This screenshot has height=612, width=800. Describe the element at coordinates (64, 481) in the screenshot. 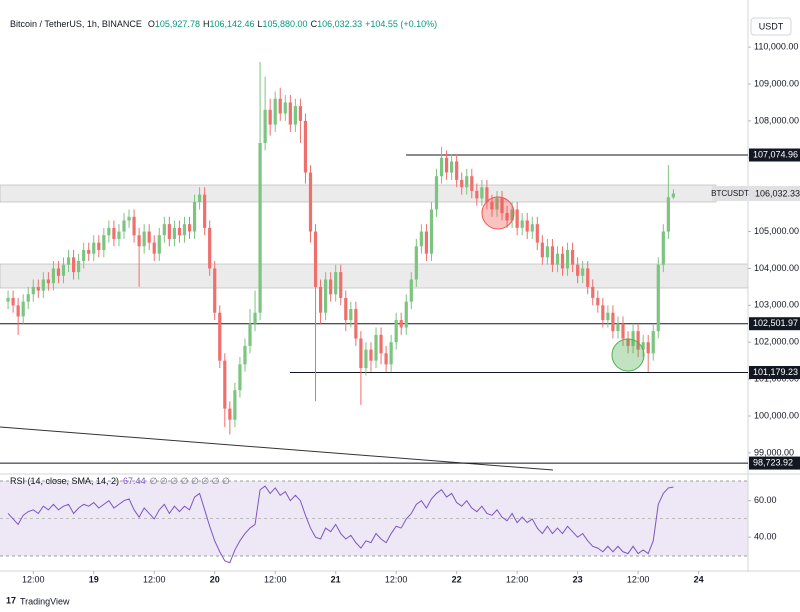

I see `rsi-name: RSI (14, close, SMA, 14, 2)` at that location.